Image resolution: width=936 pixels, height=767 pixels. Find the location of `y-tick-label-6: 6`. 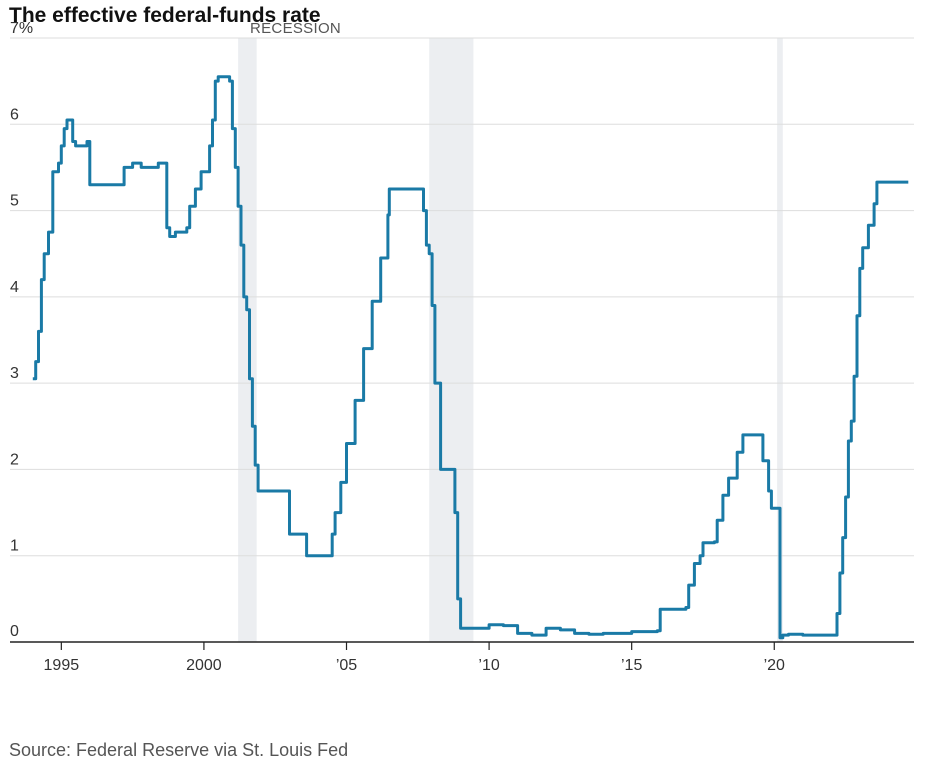

y-tick-label-6: 6 is located at coordinates (14, 114).